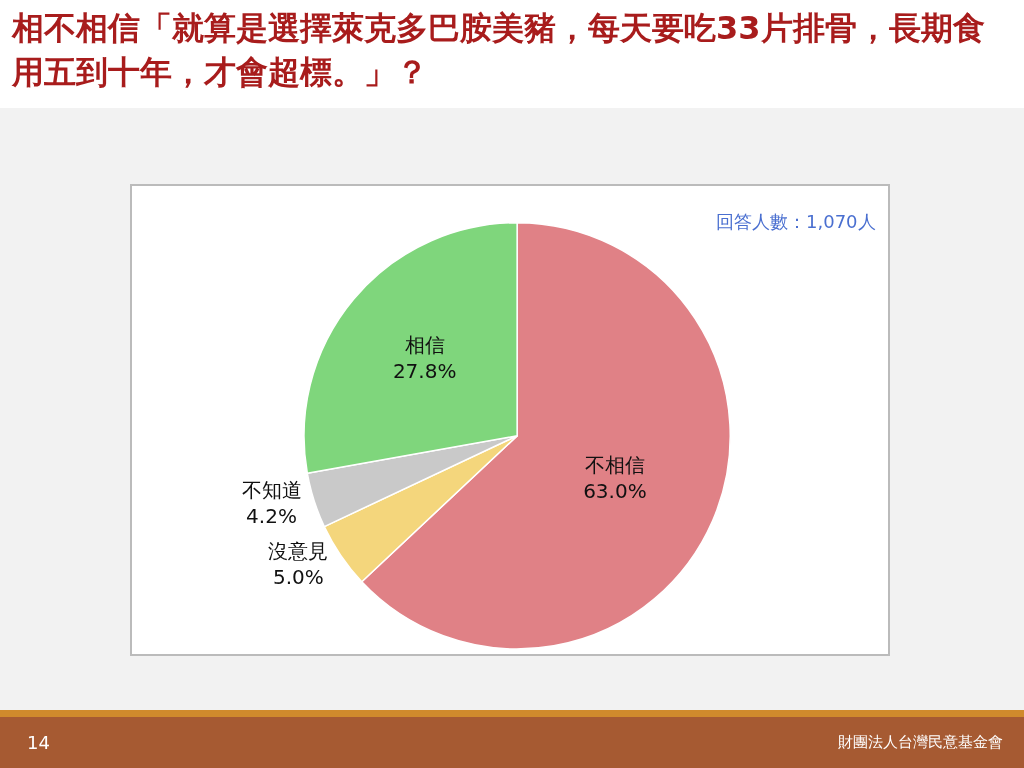  What do you see at coordinates (38, 742) in the screenshot?
I see `text: 14` at bounding box center [38, 742].